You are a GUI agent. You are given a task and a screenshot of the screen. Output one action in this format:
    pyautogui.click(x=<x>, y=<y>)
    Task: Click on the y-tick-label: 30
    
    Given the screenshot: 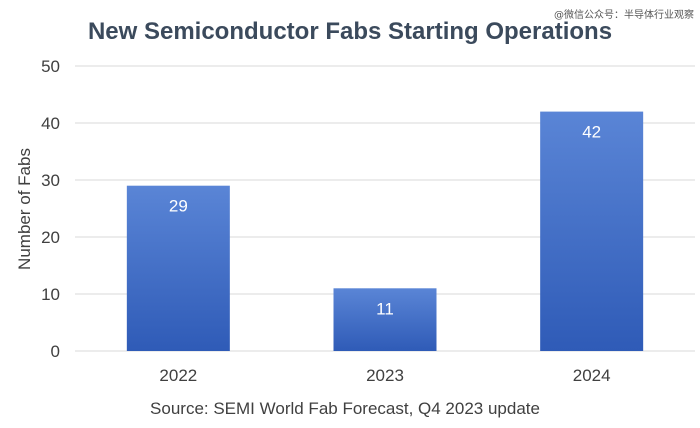 What is the action you would take?
    pyautogui.click(x=50, y=180)
    